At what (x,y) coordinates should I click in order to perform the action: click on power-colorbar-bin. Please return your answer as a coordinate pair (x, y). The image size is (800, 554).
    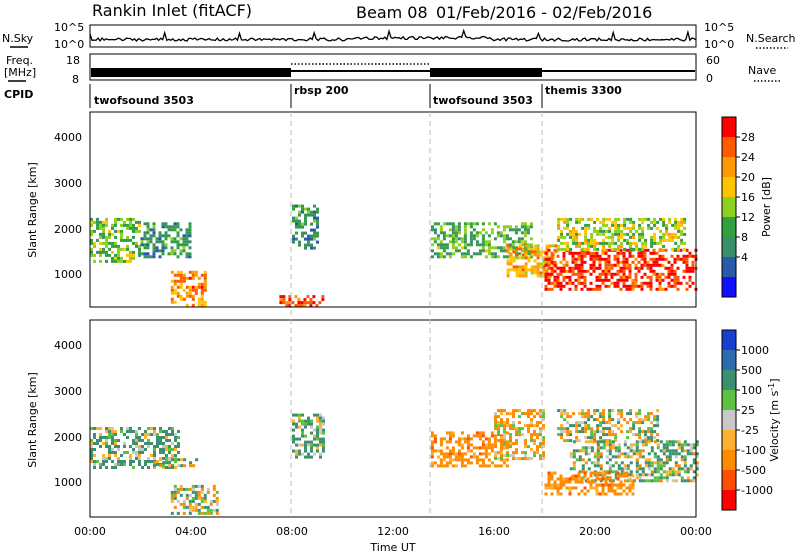
    Looking at the image, I should click on (729, 147).